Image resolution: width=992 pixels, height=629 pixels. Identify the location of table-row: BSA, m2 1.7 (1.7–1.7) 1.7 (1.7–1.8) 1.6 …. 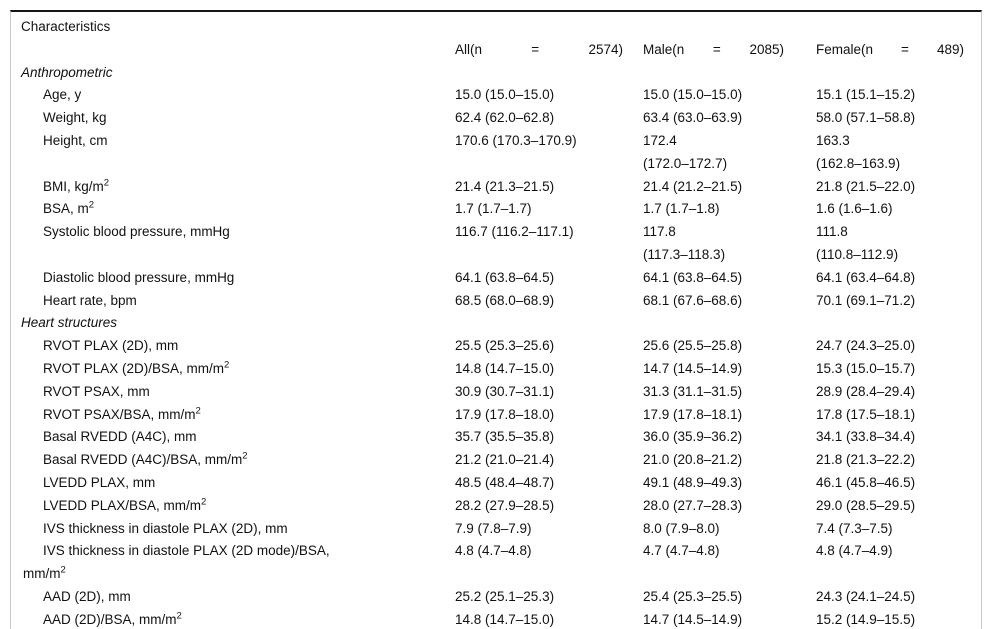
(496, 209).